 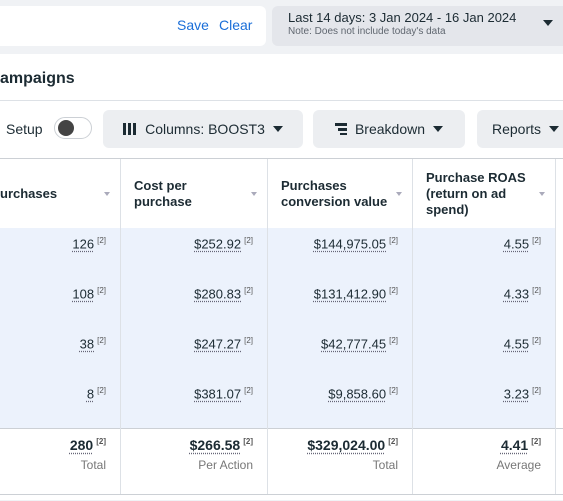 I want to click on cell: 108 [2], so click(x=60, y=293).